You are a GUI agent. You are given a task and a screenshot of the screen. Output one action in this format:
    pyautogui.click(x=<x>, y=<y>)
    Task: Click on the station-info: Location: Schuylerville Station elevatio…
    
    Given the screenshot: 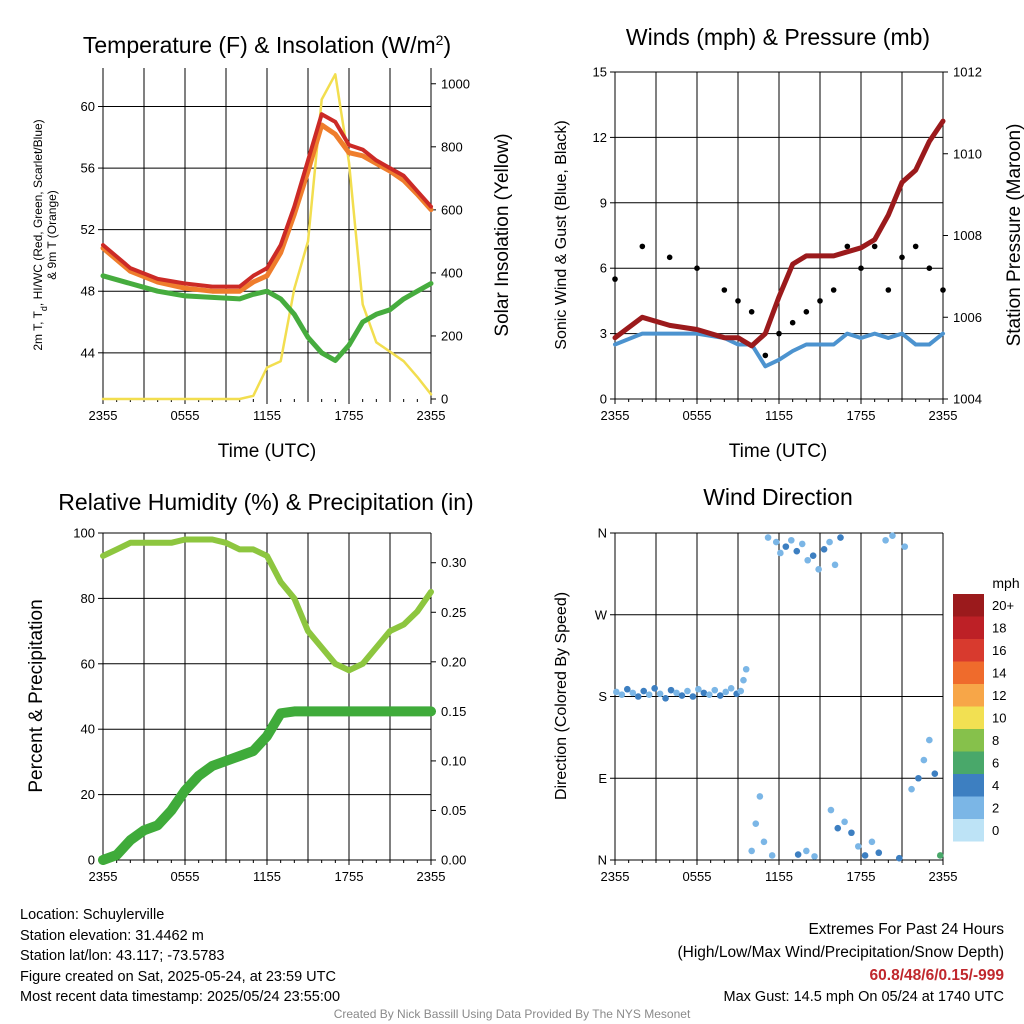 What is the action you would take?
    pyautogui.click(x=180, y=956)
    